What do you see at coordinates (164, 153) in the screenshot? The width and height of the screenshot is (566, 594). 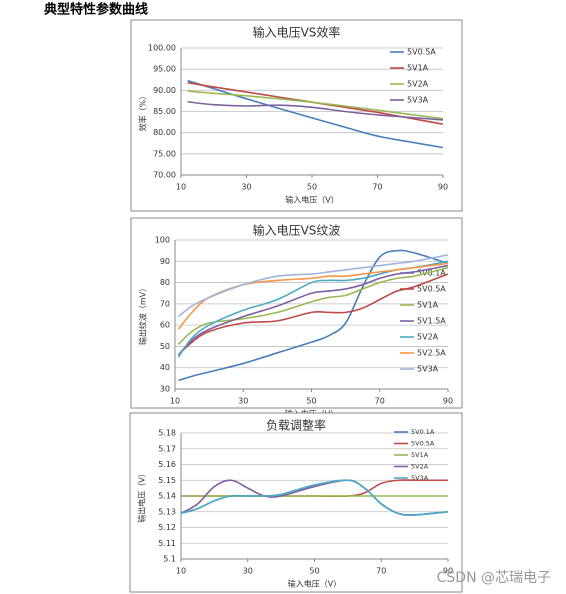 I see `y-tick-label: 75.00` at bounding box center [164, 153].